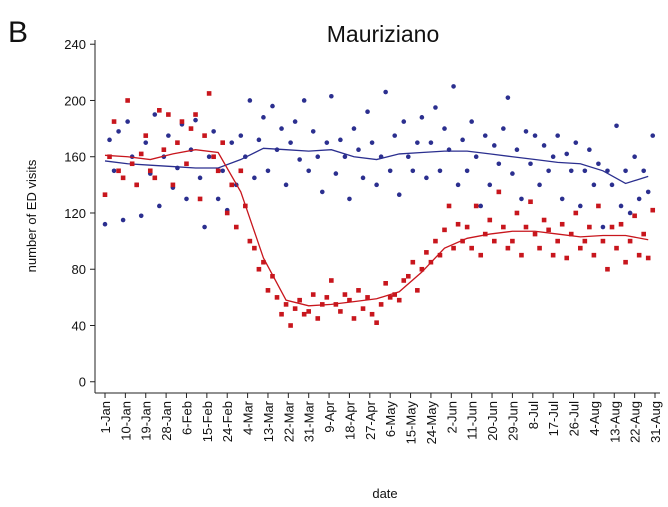 Image resolution: width=668 pixels, height=507 pixels. Describe the element at coordinates (472, 420) in the screenshot. I see `x-tick-label: 11-Jun` at that location.